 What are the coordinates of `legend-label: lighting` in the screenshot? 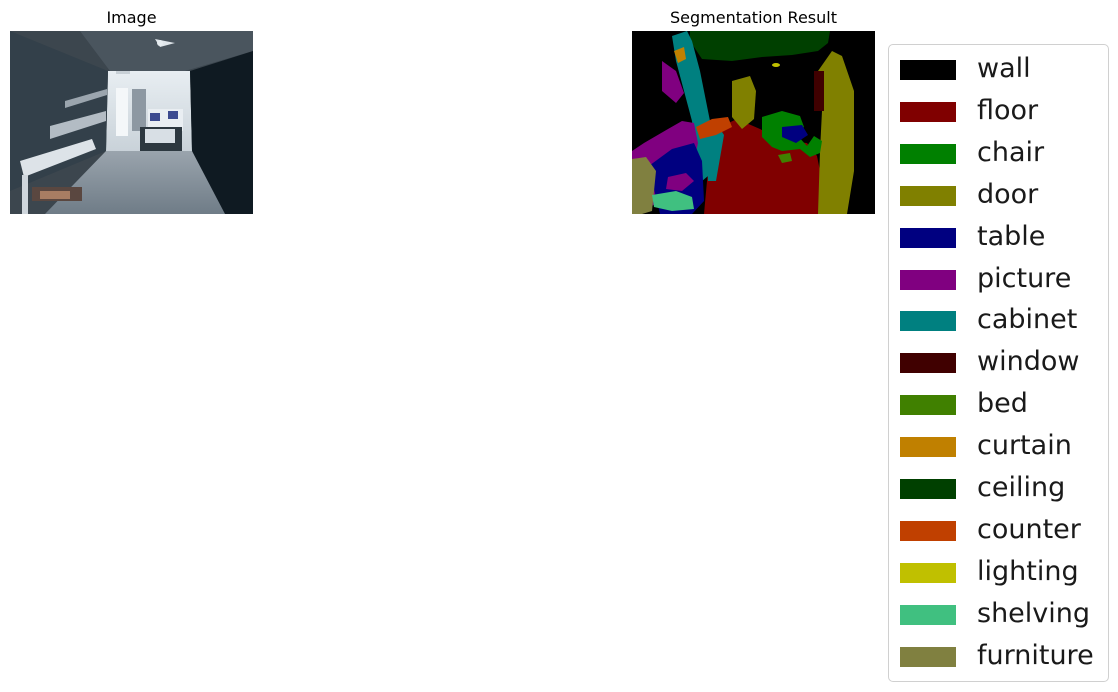 It's located at (1028, 571).